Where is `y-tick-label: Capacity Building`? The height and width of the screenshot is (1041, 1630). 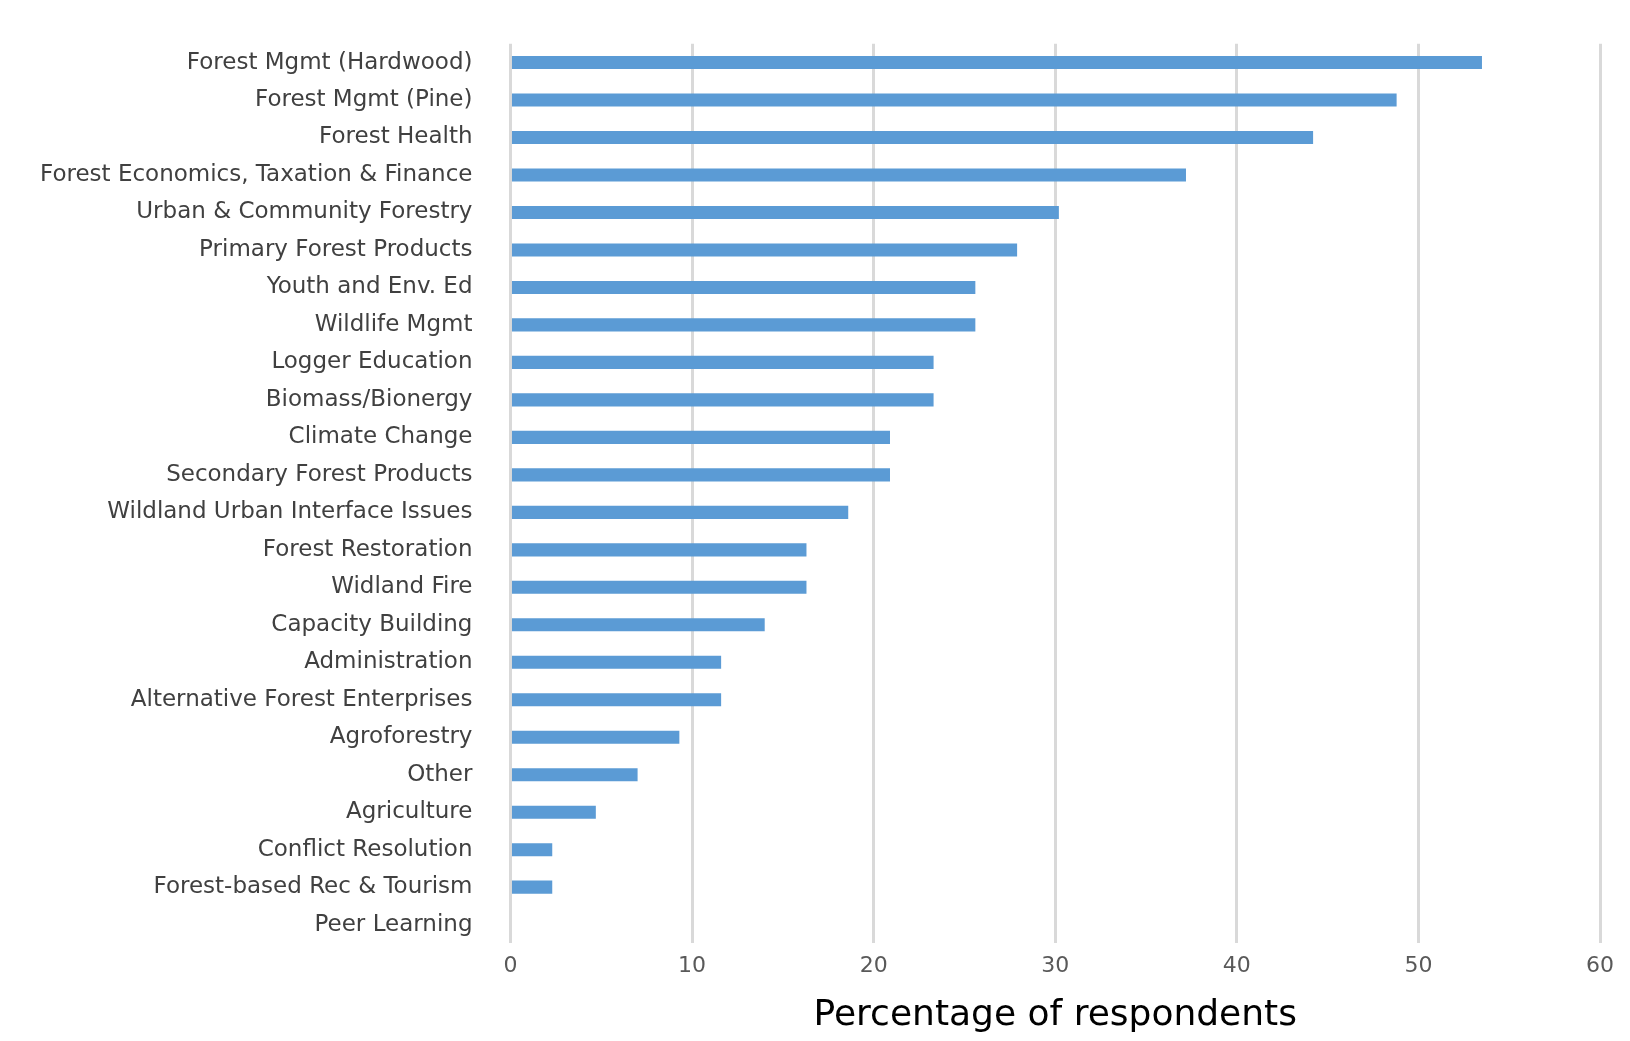 y-tick-label: Capacity Building is located at coordinates (372, 622).